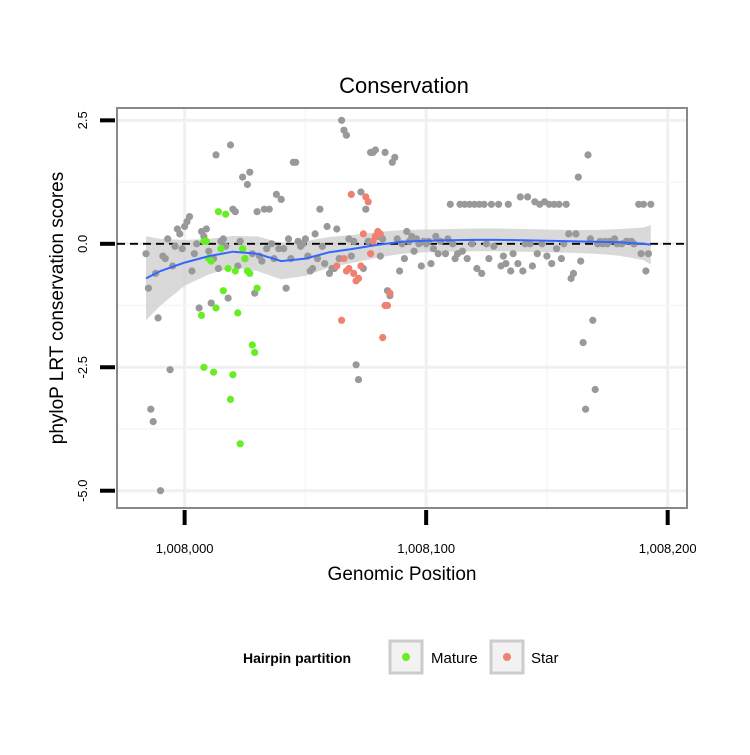  What do you see at coordinates (398, 259) in the screenshot?
I see `smooth-line` at bounding box center [398, 259].